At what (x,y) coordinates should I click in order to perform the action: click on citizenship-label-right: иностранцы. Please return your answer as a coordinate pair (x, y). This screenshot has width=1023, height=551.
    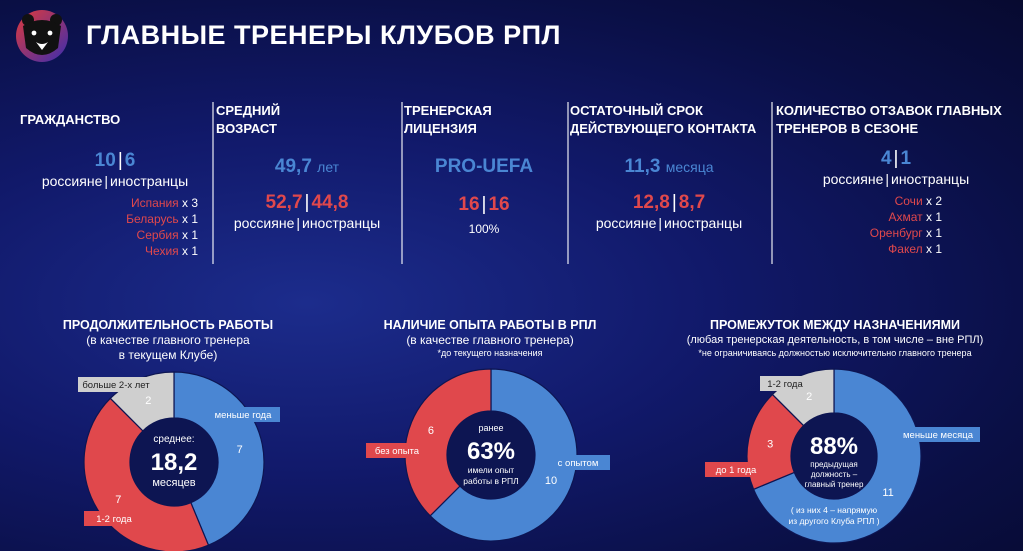
    Looking at the image, I should click on (149, 181).